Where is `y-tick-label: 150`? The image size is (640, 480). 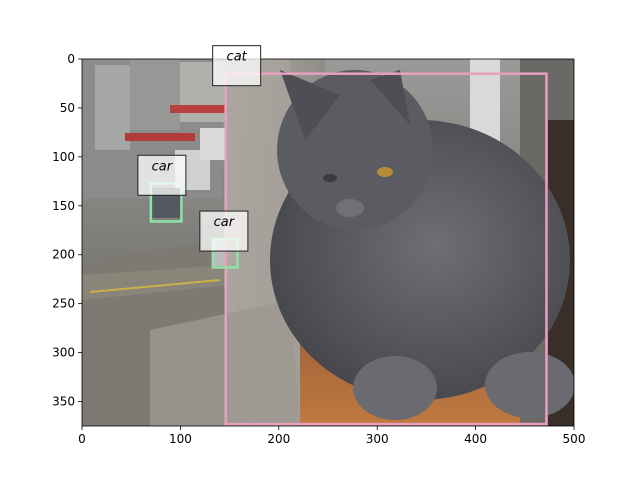 y-tick-label: 150 is located at coordinates (63, 206).